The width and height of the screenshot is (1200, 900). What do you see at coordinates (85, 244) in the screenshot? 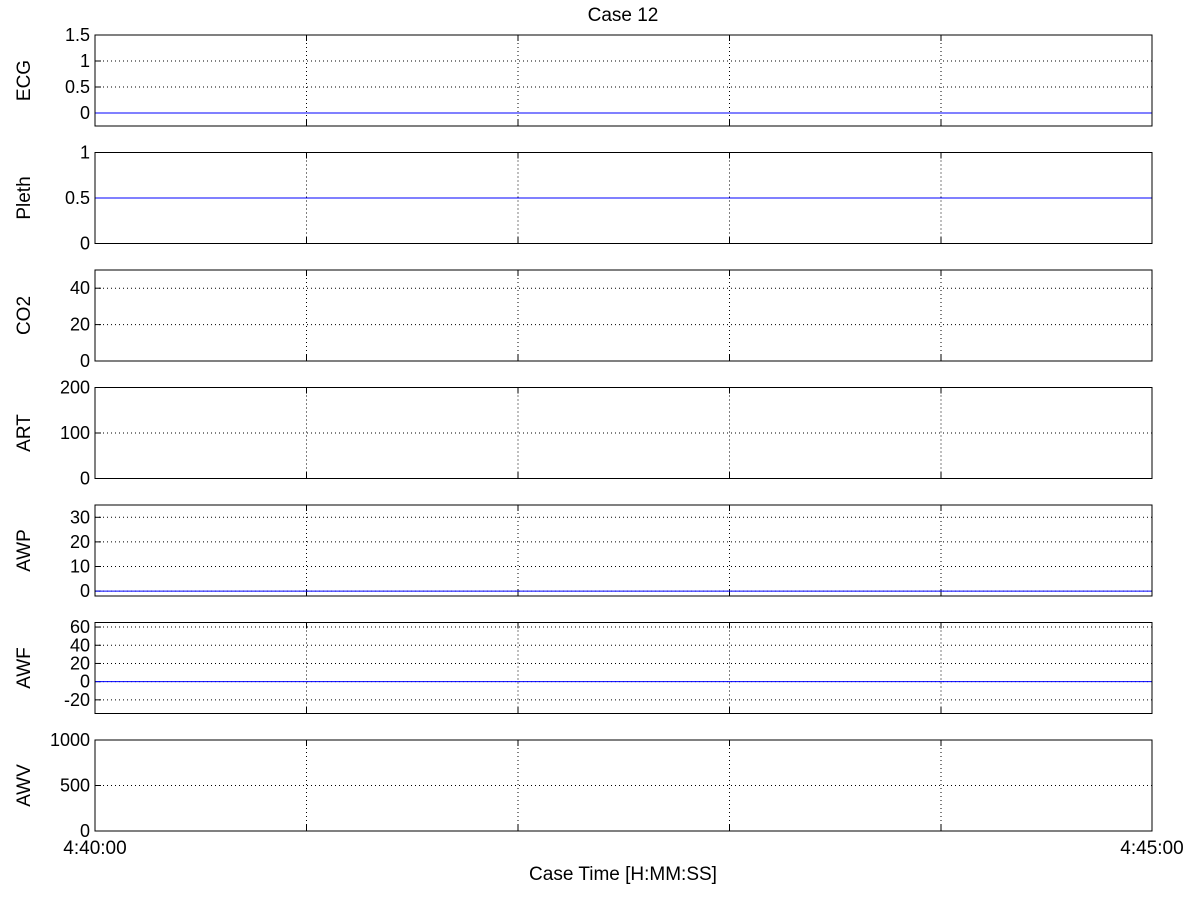
I see `pleth-y-tick-label-0: 0` at bounding box center [85, 244].